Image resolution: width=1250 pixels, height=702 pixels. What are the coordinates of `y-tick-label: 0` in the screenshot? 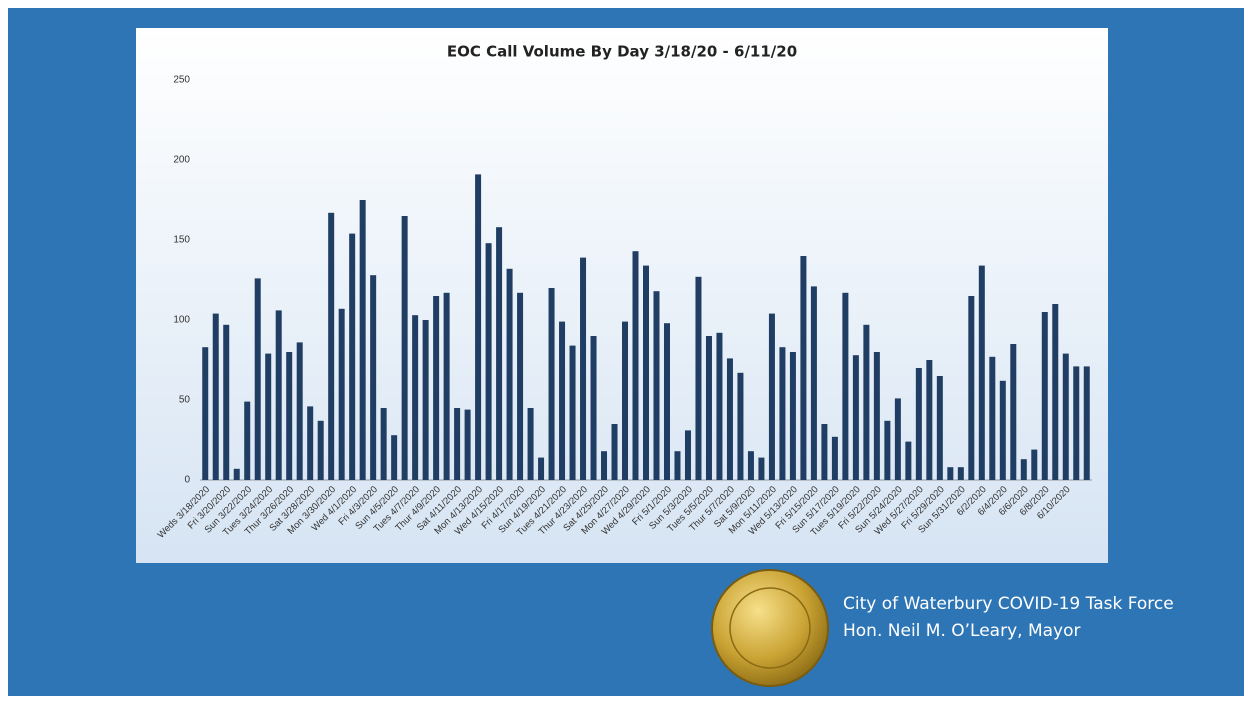 It's located at (187, 480).